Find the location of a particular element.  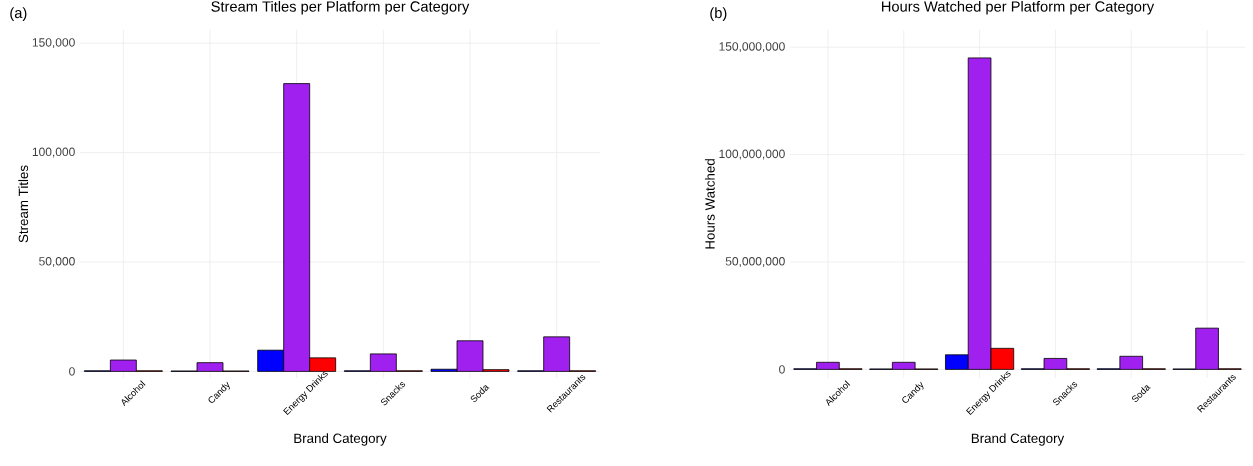

y-axis-title: Stream Titles is located at coordinates (23, 204).